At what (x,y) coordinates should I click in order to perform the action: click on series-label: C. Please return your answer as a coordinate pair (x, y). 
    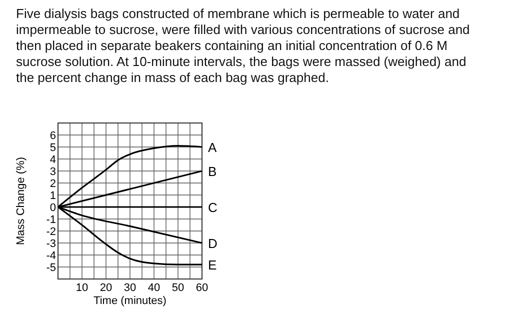
    Looking at the image, I should click on (213, 207).